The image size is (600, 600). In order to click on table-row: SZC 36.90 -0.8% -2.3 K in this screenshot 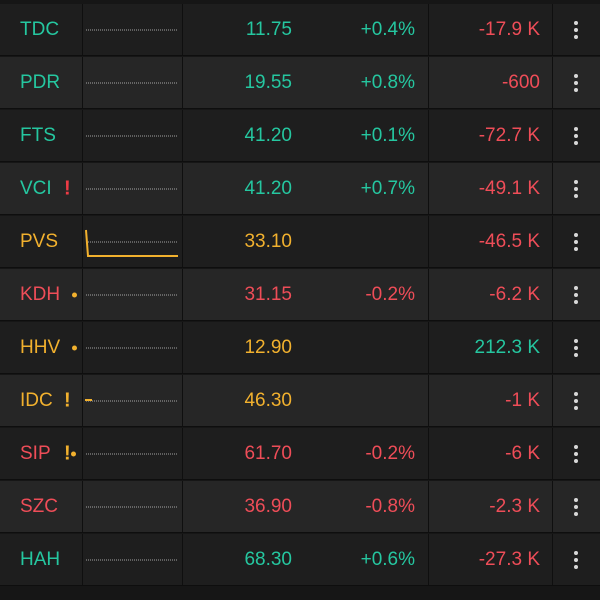, I will do `click(300, 507)`.